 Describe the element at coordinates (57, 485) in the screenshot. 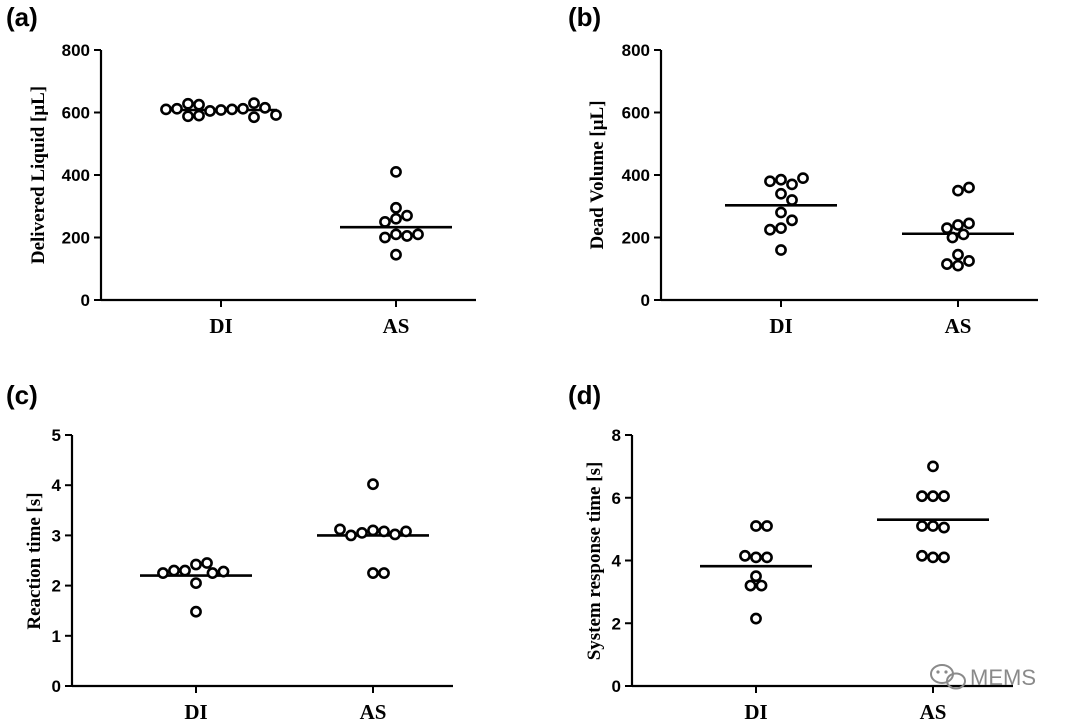

I see `panel-c-ytick-label: 4` at that location.